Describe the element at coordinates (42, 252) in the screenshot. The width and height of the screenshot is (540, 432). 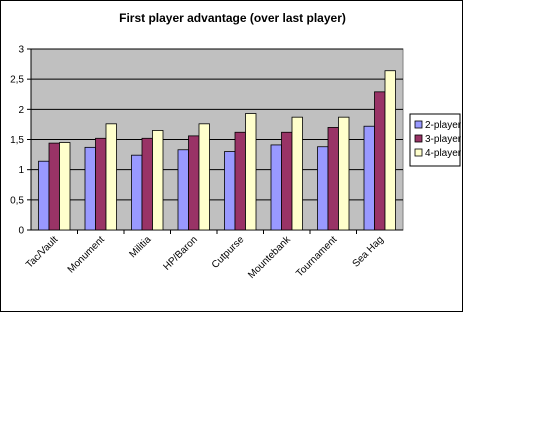
I see `x-tick-label: Tac/Vault` at that location.